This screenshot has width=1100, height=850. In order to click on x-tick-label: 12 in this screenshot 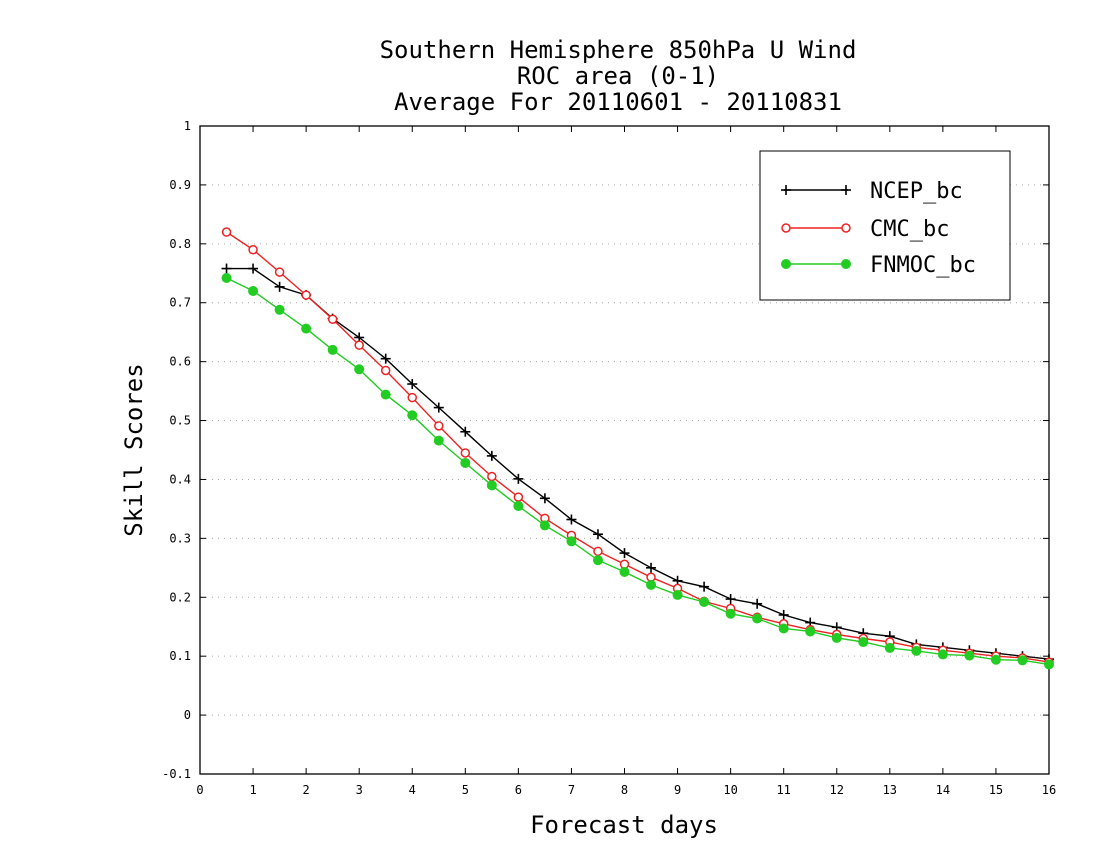, I will do `click(837, 790)`.